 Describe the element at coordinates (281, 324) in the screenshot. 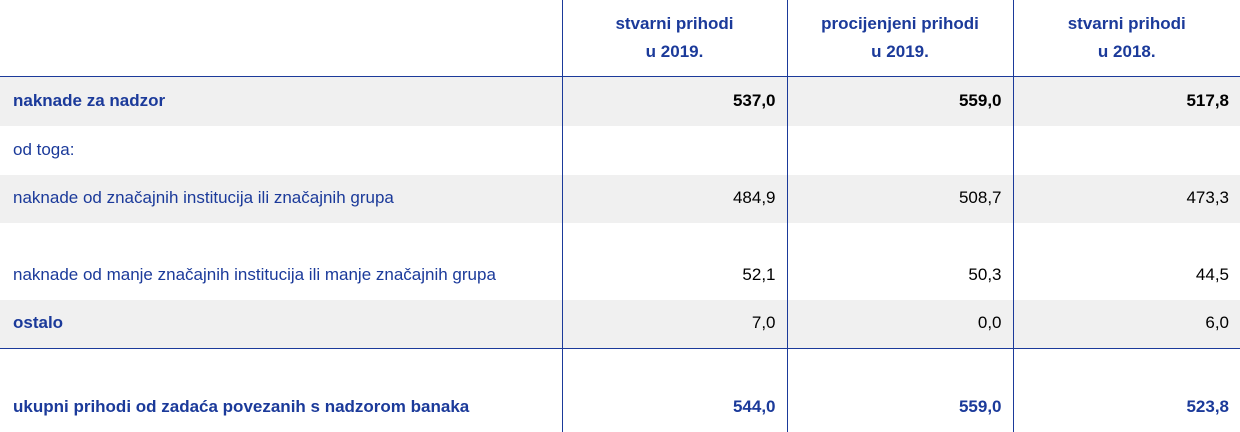

I see `row-label: ostalo` at that location.